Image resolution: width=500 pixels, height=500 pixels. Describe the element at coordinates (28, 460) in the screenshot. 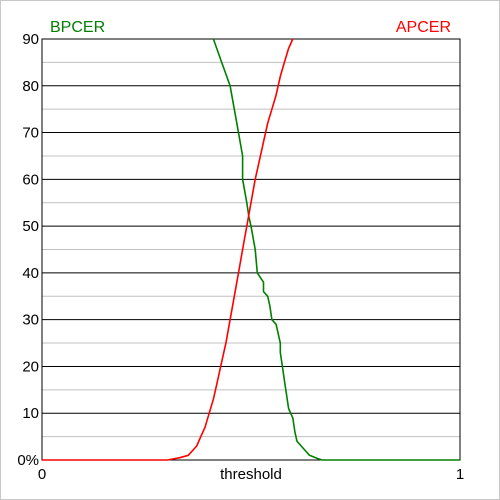

I see `y-tick-label: 0%` at that location.